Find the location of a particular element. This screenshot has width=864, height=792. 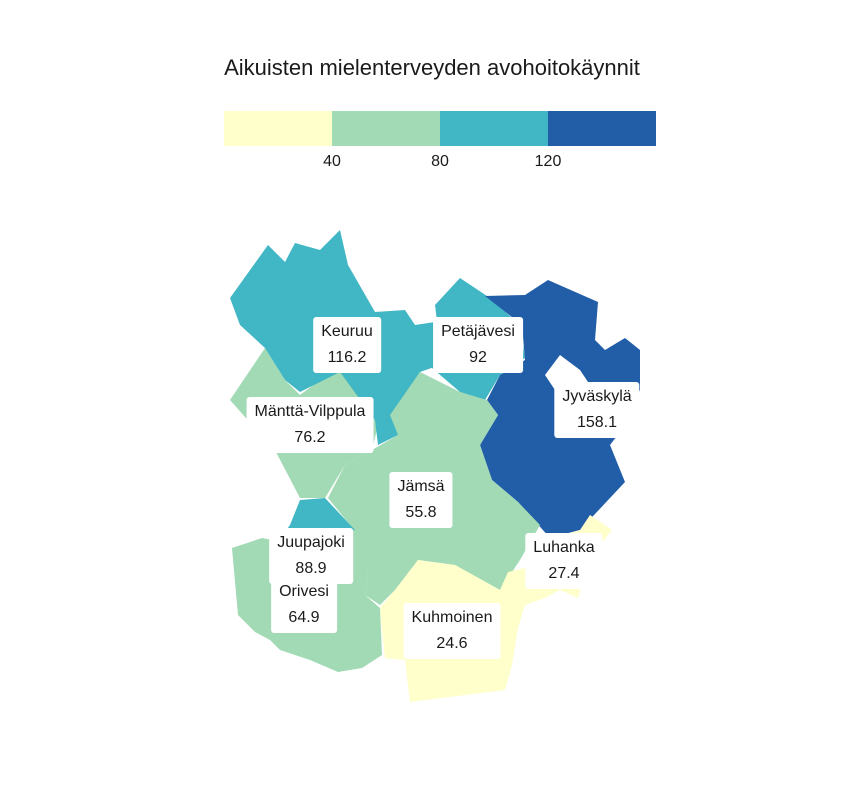

region-name: Juupajoki is located at coordinates (311, 542).